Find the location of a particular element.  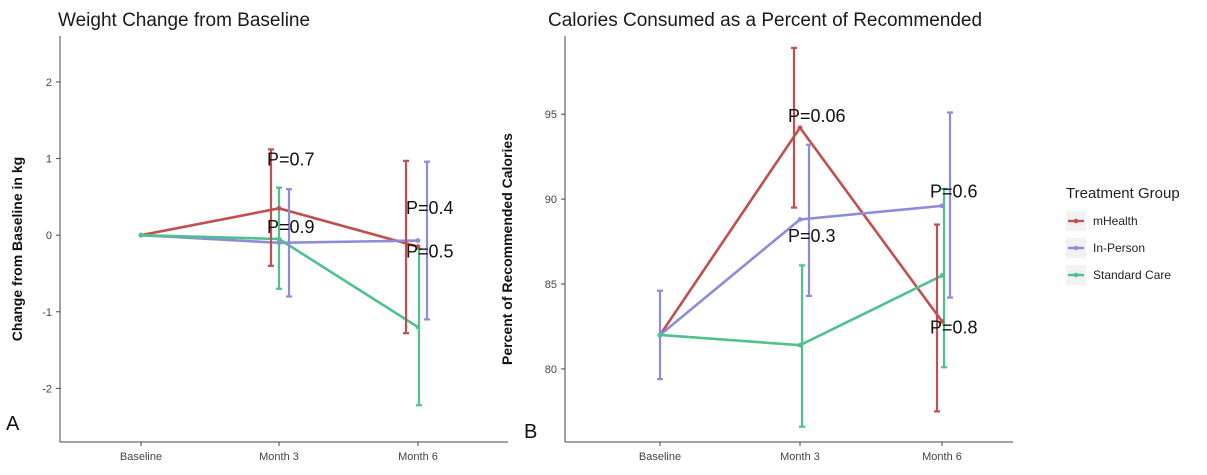

y-tick-label: -2 is located at coordinates (47, 389).